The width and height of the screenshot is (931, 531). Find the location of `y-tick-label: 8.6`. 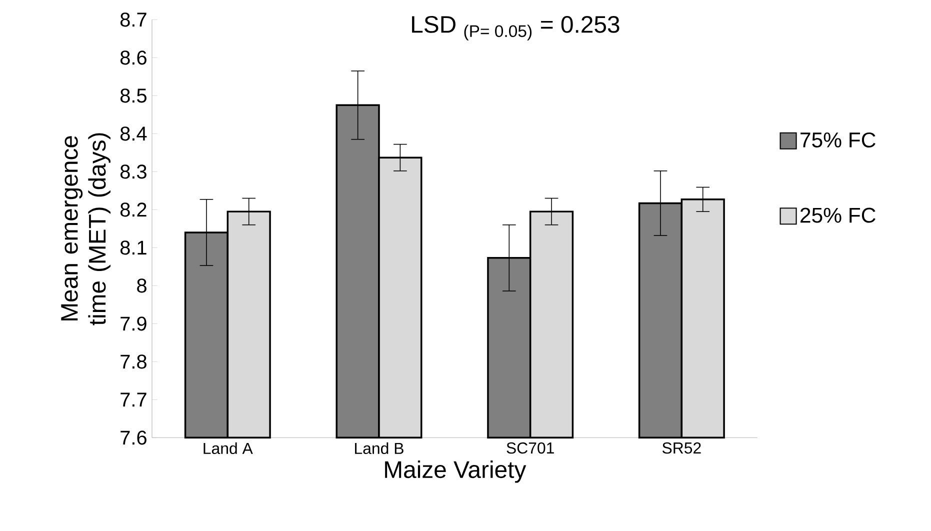

y-tick-label: 8.6 is located at coordinates (133, 57).